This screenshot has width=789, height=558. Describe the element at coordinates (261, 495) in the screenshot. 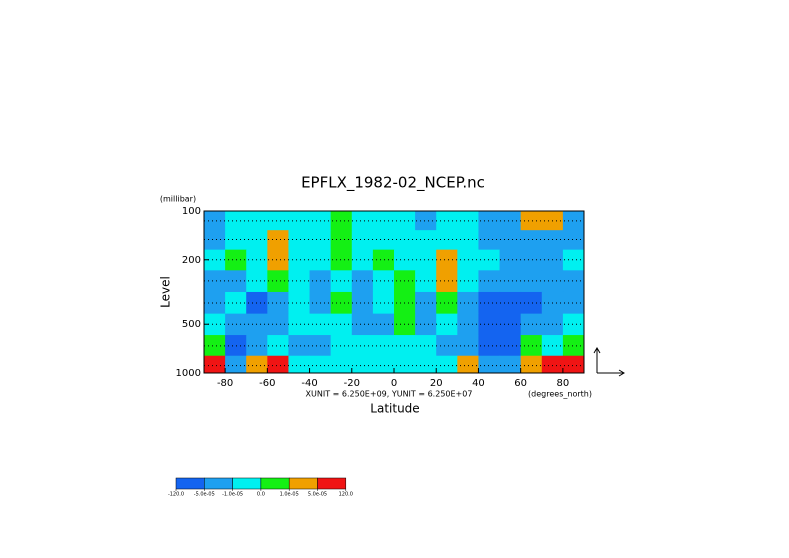

I see `colorbar-label: 0.0` at that location.